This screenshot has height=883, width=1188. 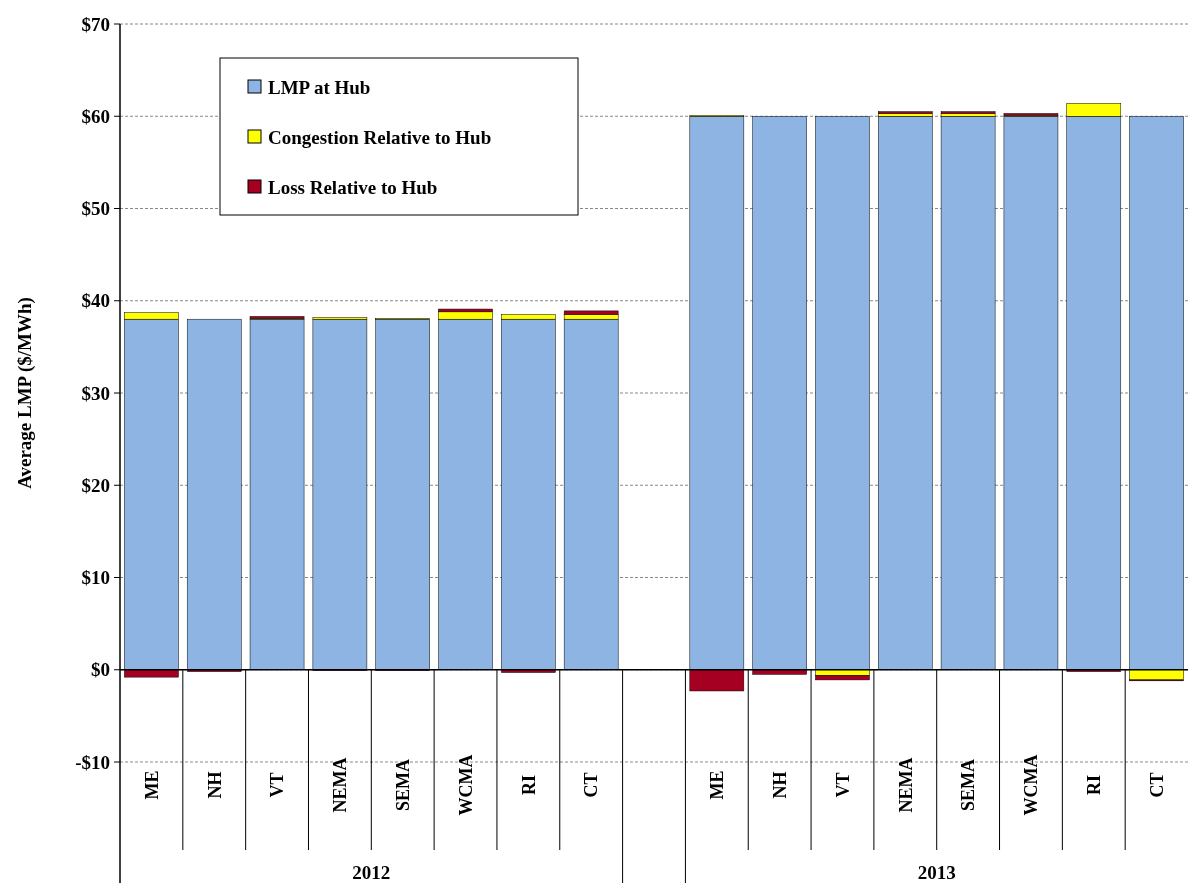 I want to click on y-tick-label: -$10, so click(x=92, y=762).